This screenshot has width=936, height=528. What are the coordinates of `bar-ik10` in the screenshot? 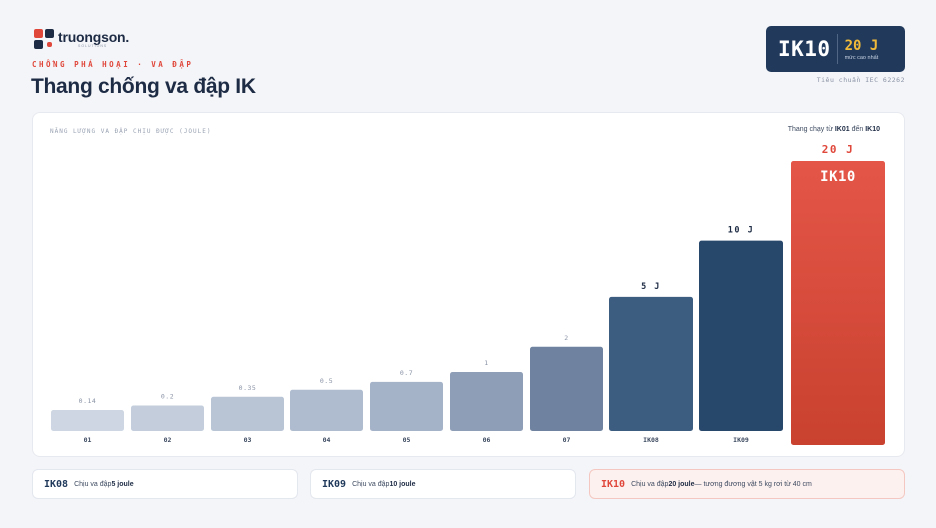 It's located at (838, 303).